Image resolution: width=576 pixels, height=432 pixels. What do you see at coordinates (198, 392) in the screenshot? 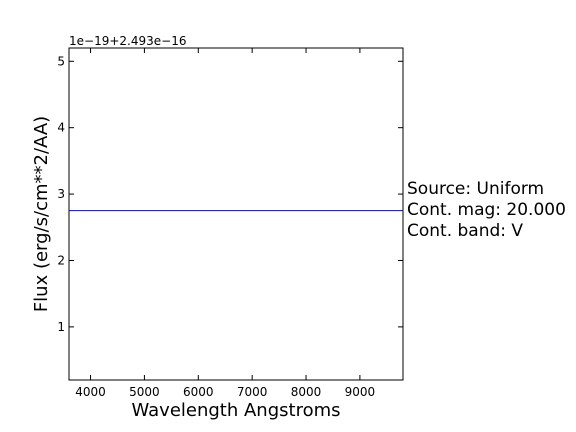
I see `x-tick-label: 6000` at bounding box center [198, 392].